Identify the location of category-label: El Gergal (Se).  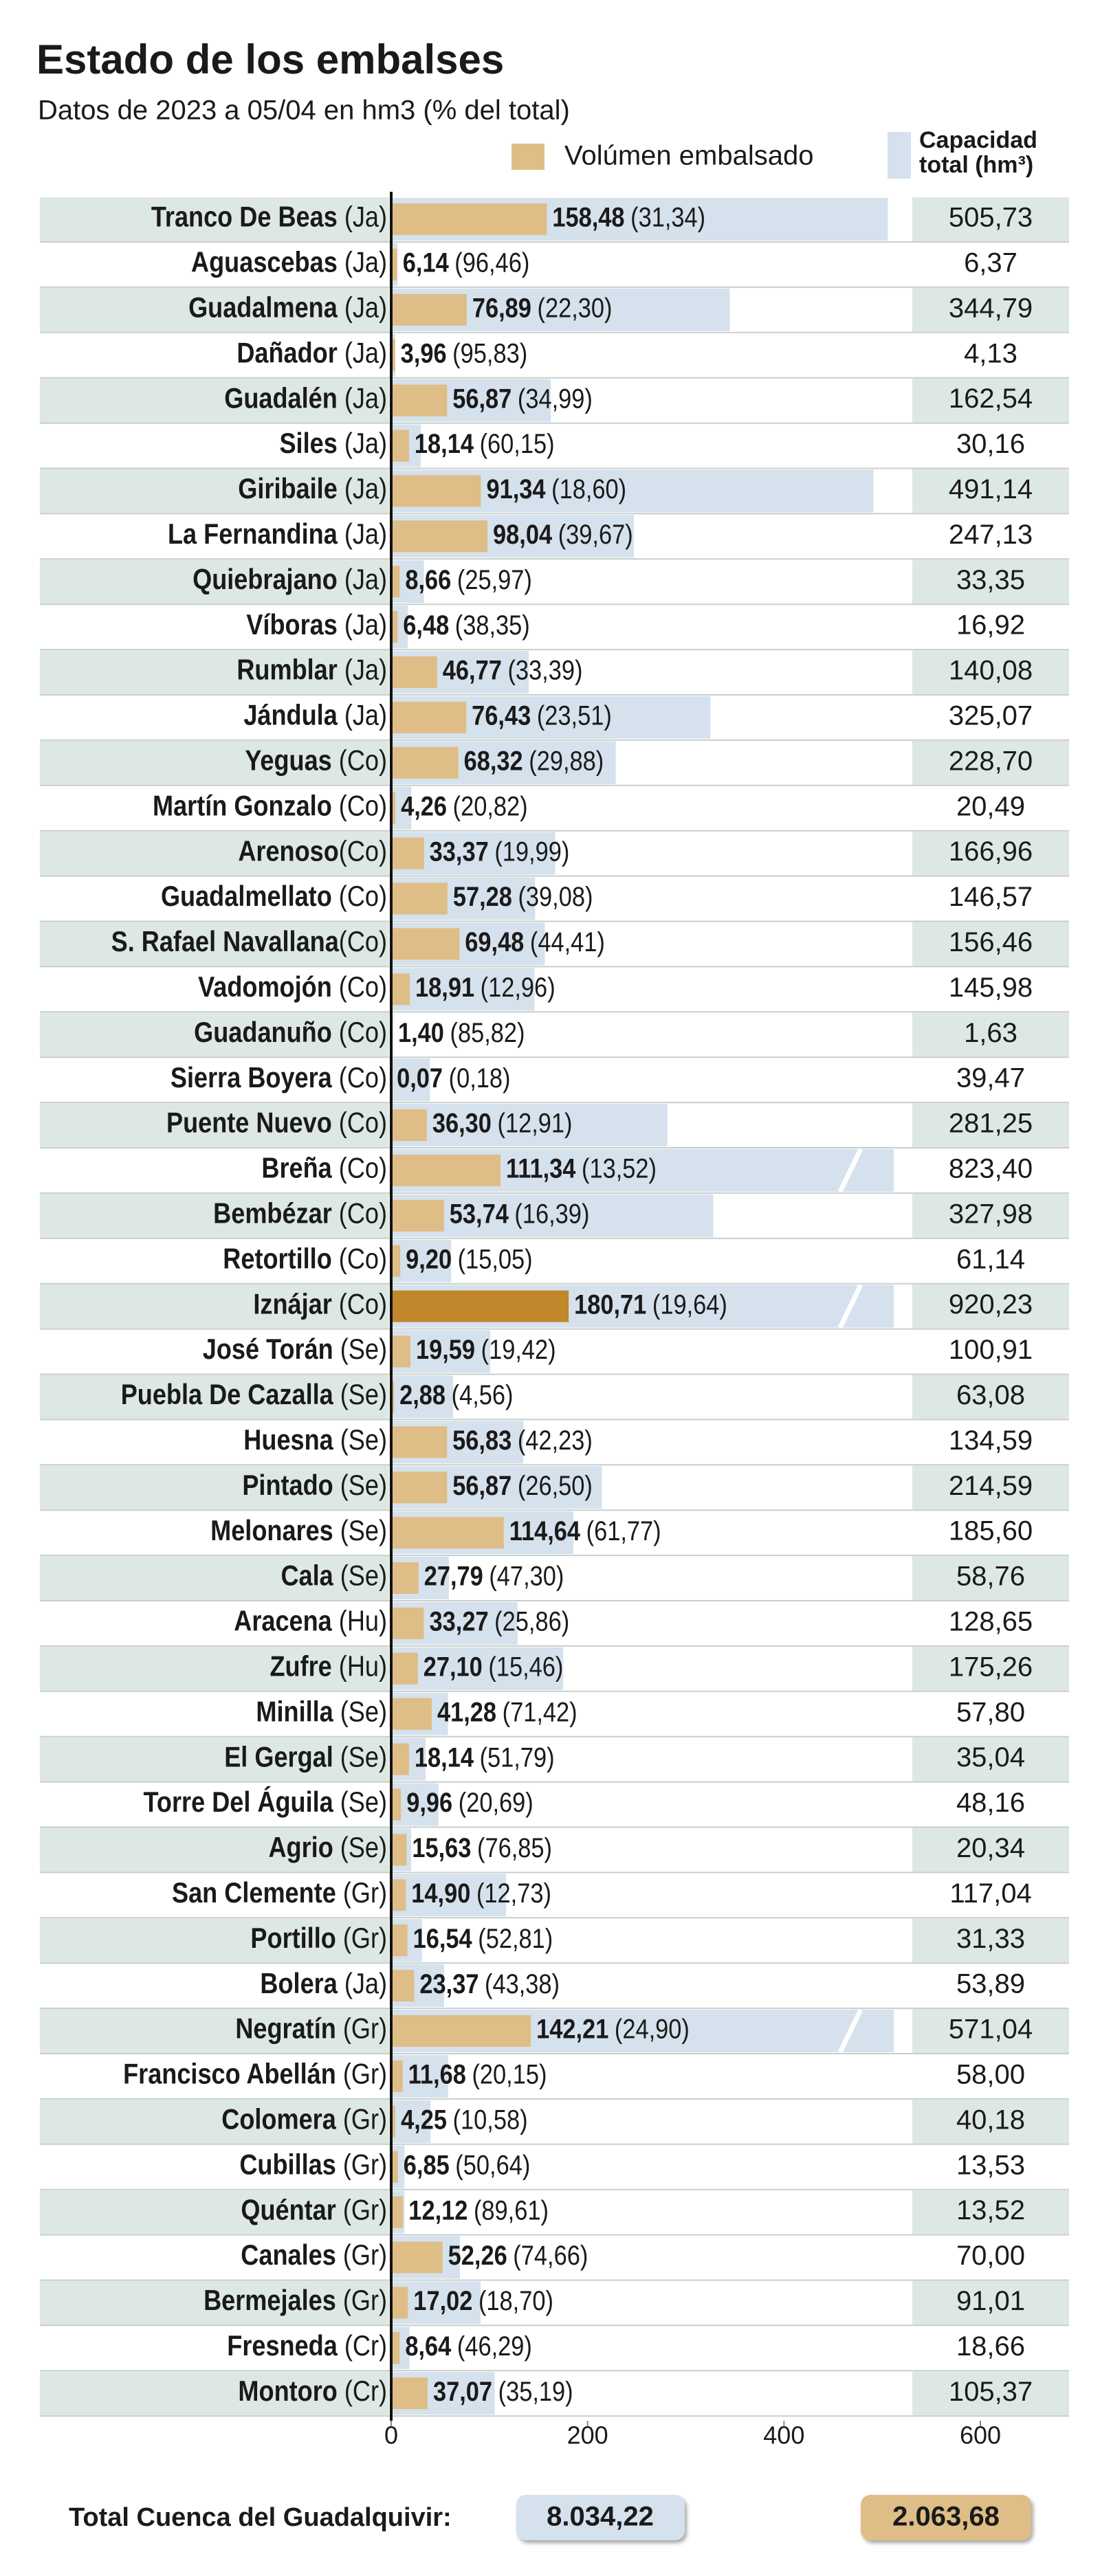
(305, 1757).